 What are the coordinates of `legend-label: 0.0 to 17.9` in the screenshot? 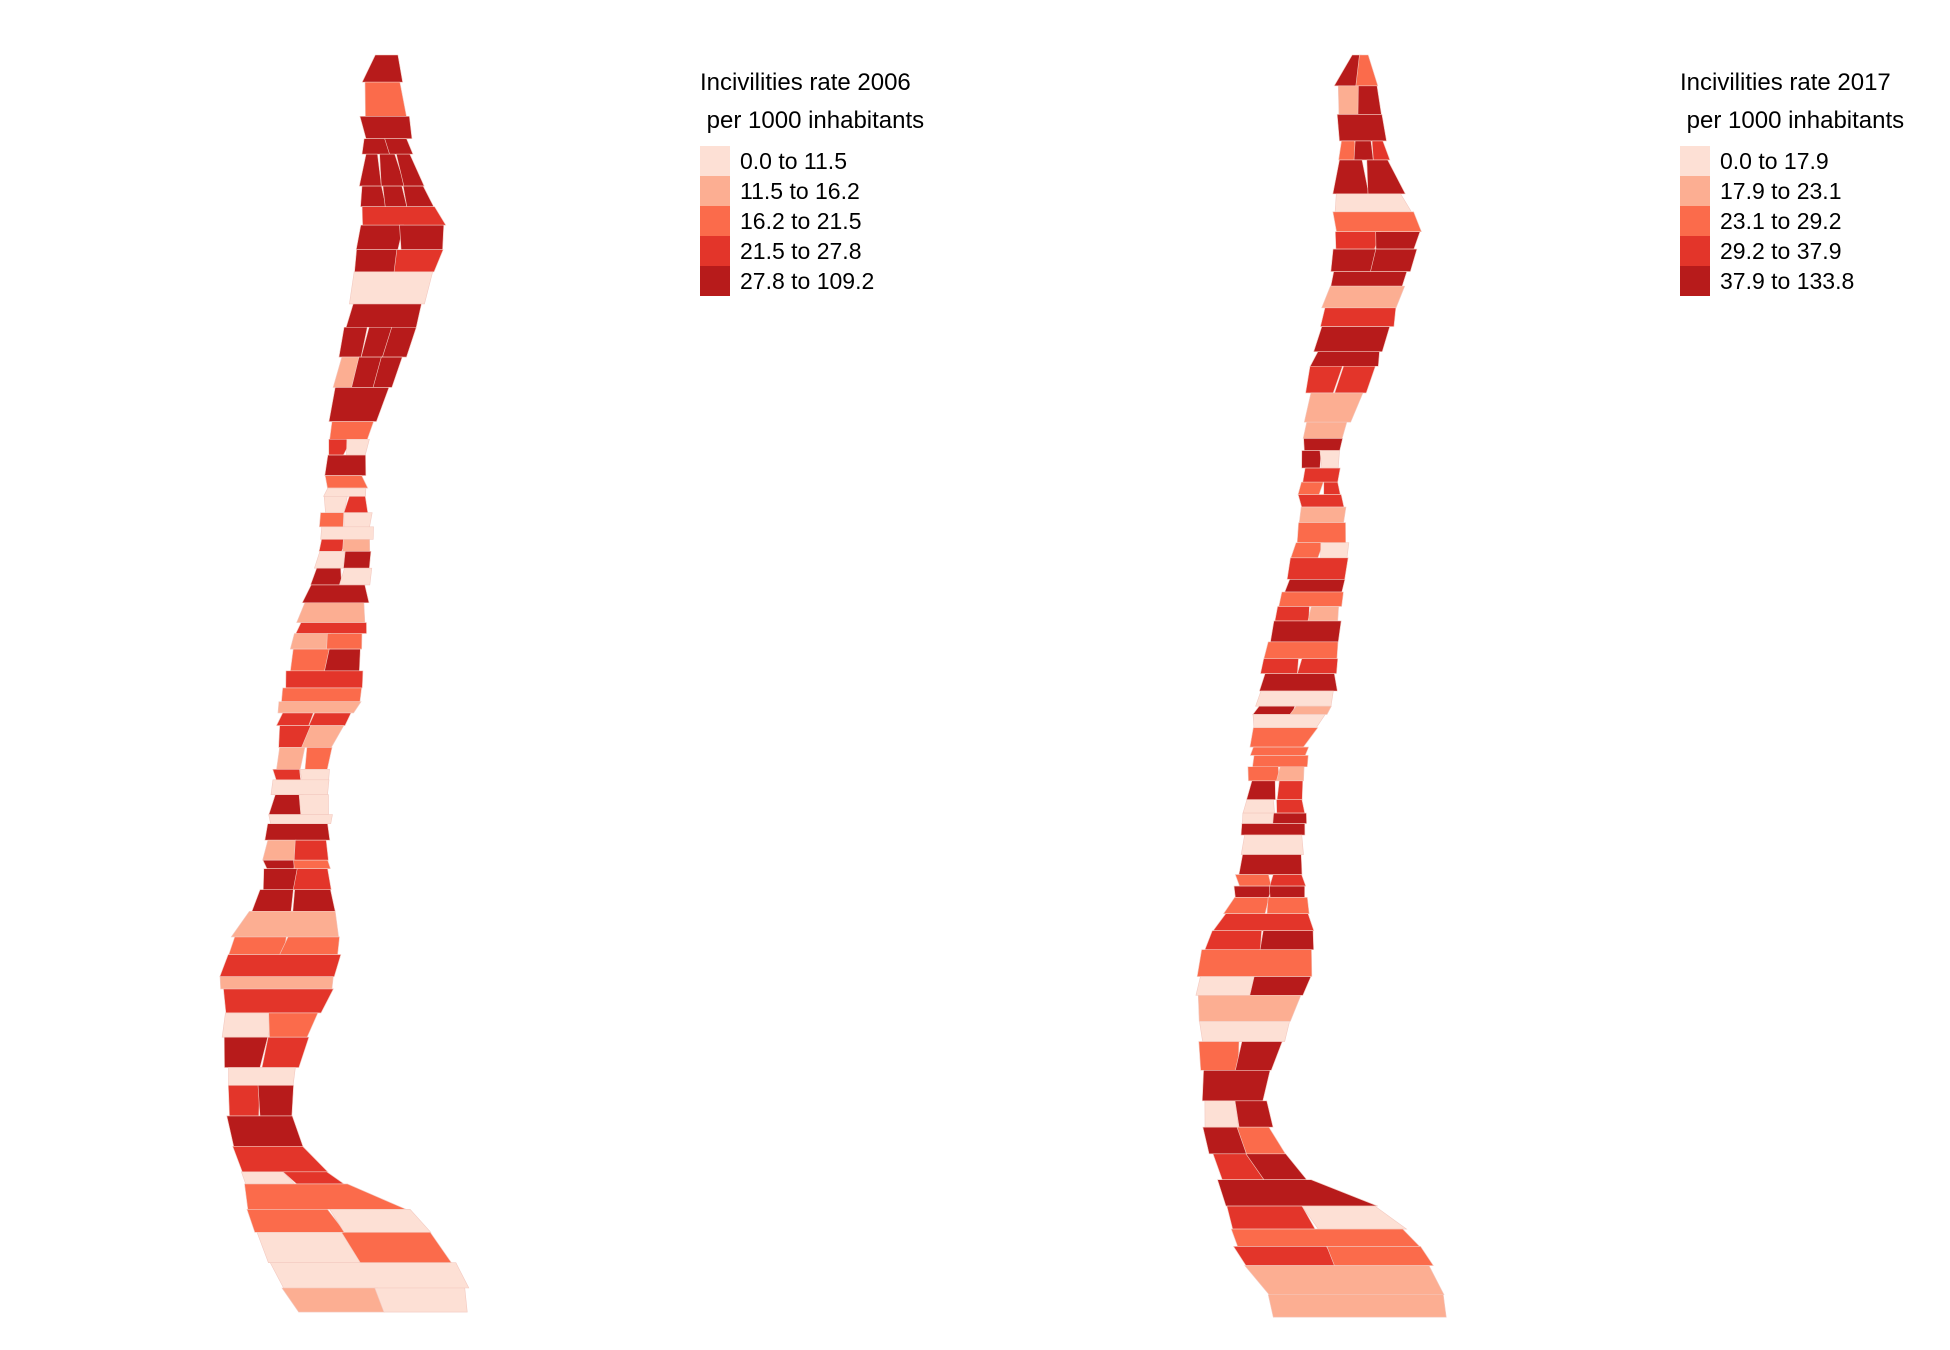 It's located at (1774, 160).